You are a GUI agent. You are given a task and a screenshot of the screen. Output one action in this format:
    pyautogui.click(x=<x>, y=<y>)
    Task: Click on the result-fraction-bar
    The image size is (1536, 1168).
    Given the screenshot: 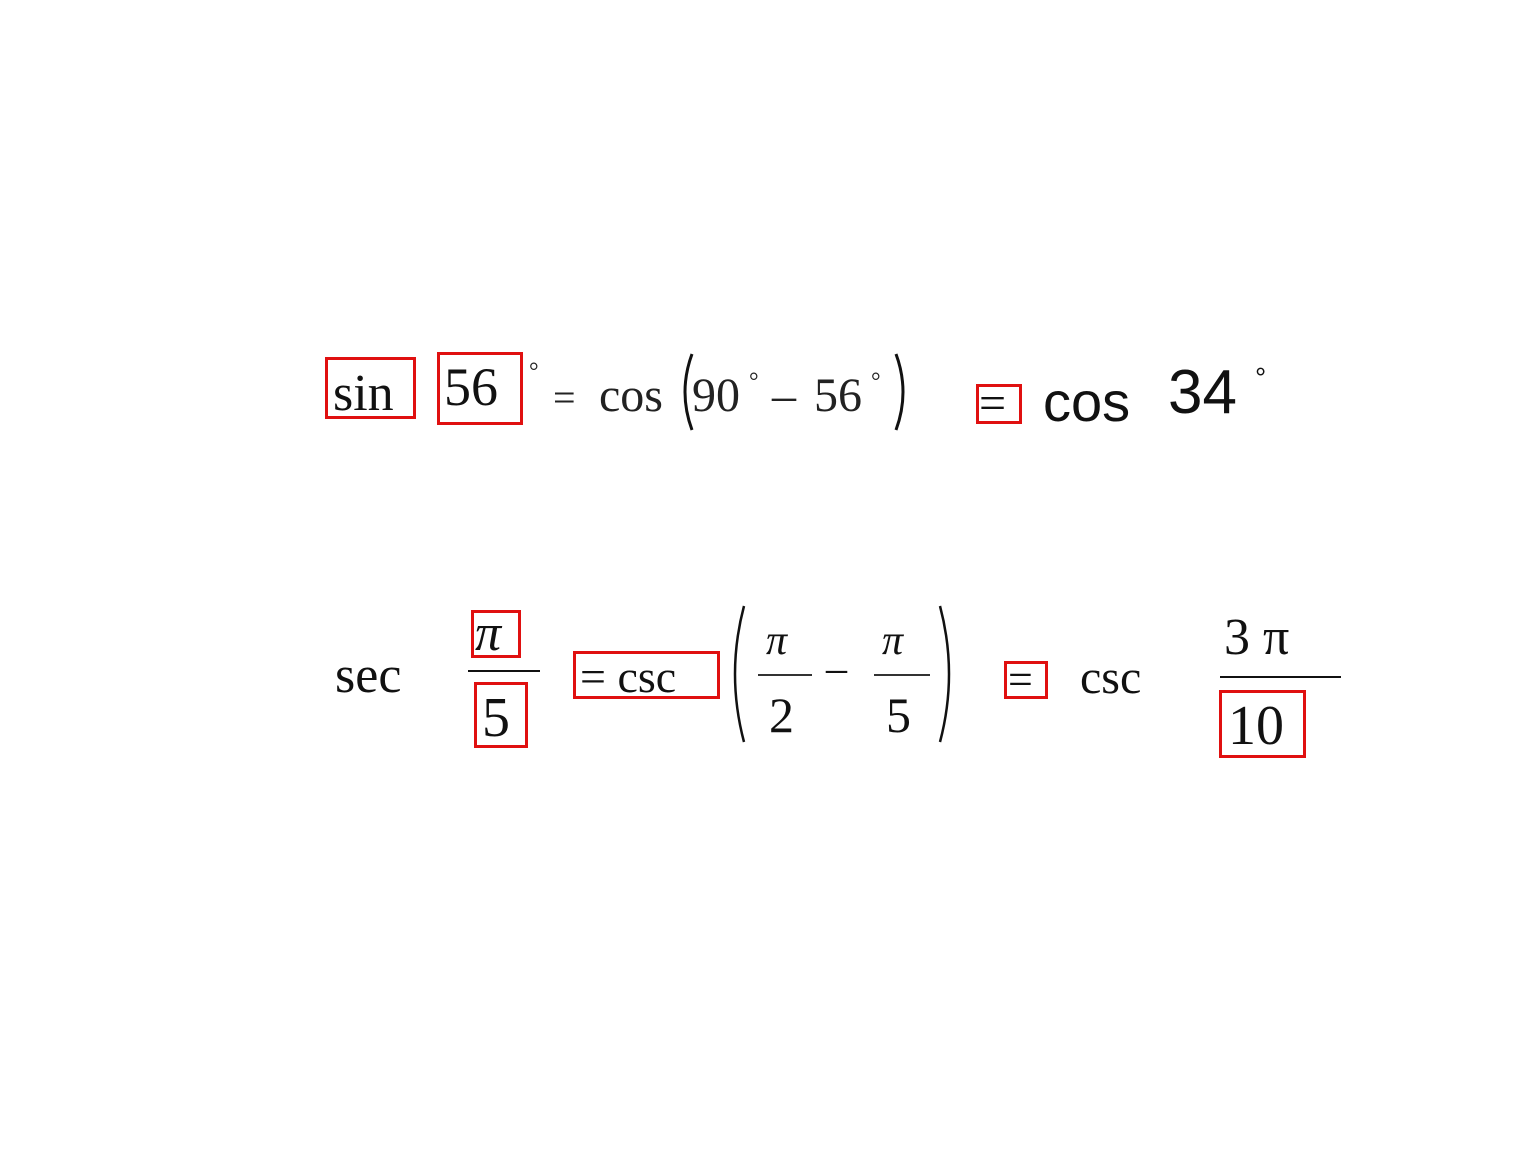 What is the action you would take?
    pyautogui.click(x=1280, y=677)
    